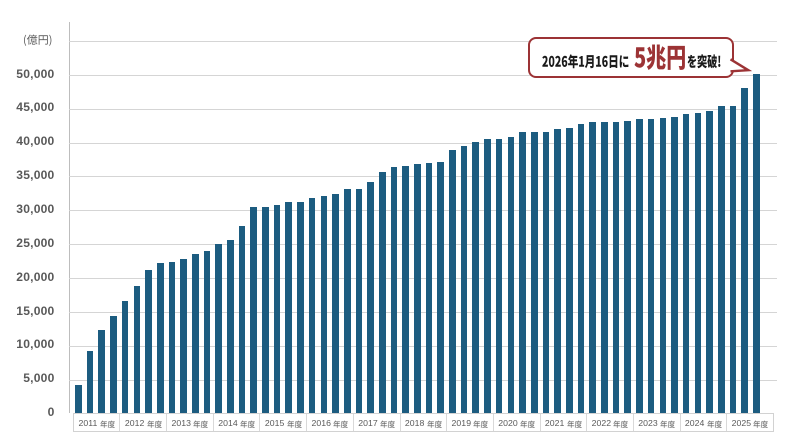 Image resolution: width=800 pixels, height=441 pixels. I want to click on y-axis-tick-label: 50,000, so click(35, 73).